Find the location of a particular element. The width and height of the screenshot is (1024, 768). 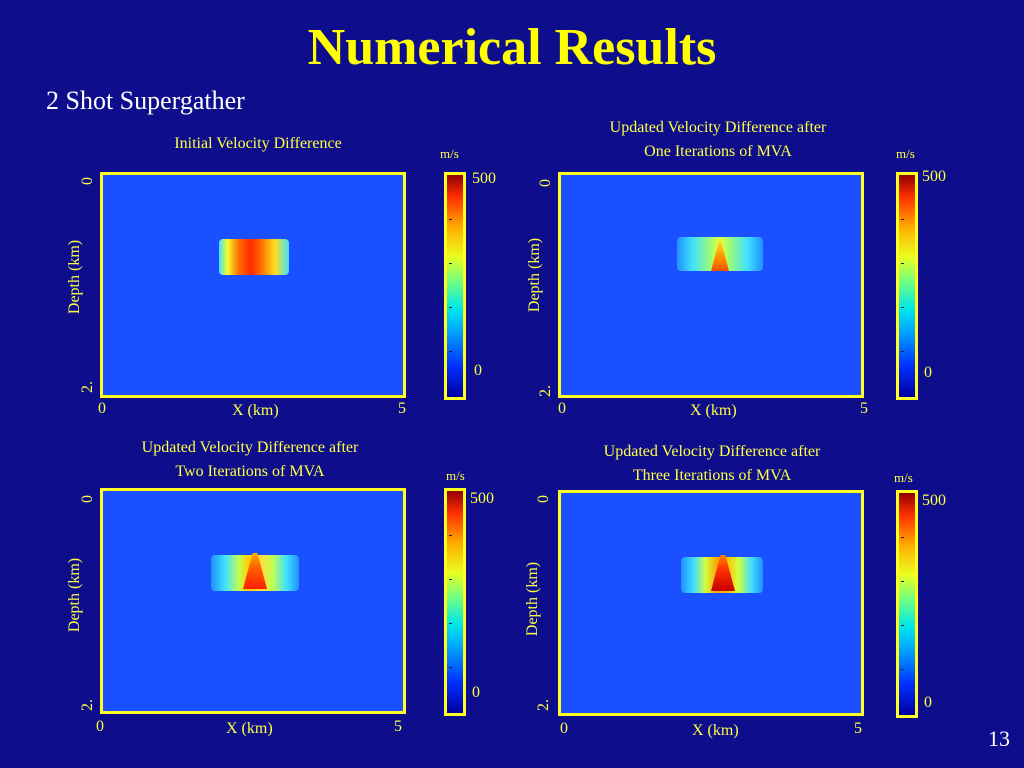

velocity-anomaly is located at coordinates (254, 257).